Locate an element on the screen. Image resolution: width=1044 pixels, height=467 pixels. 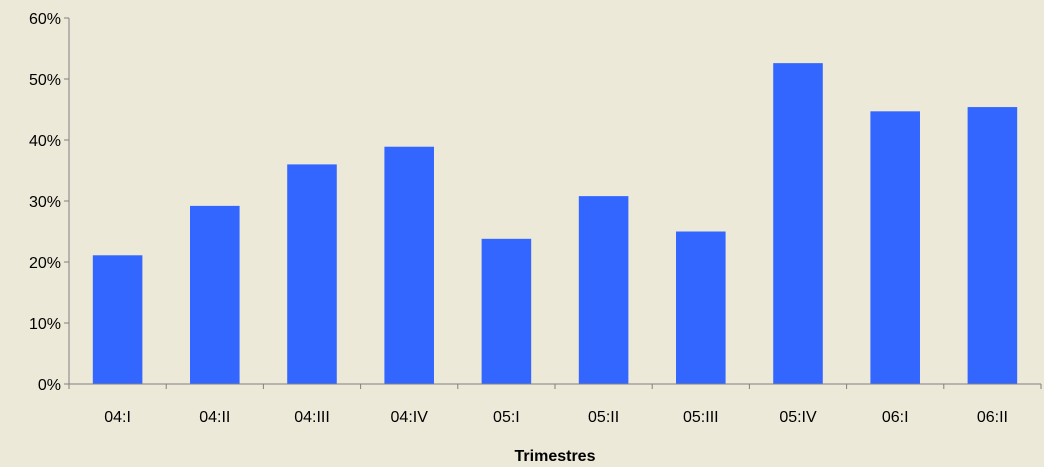
bar-04-ii is located at coordinates (215, 294).